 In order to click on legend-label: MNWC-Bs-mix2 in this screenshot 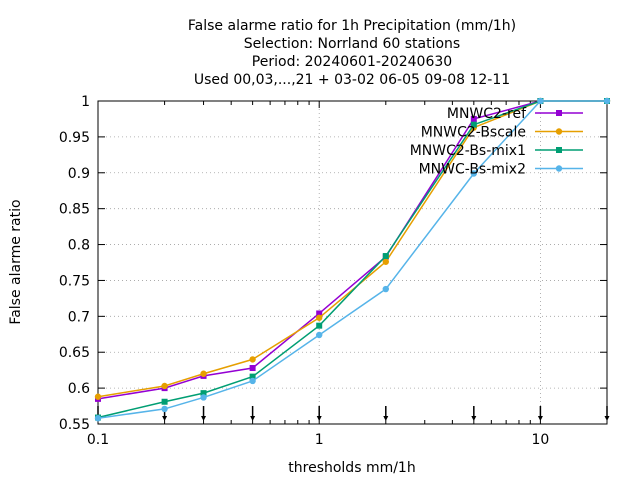, I will do `click(472, 170)`.